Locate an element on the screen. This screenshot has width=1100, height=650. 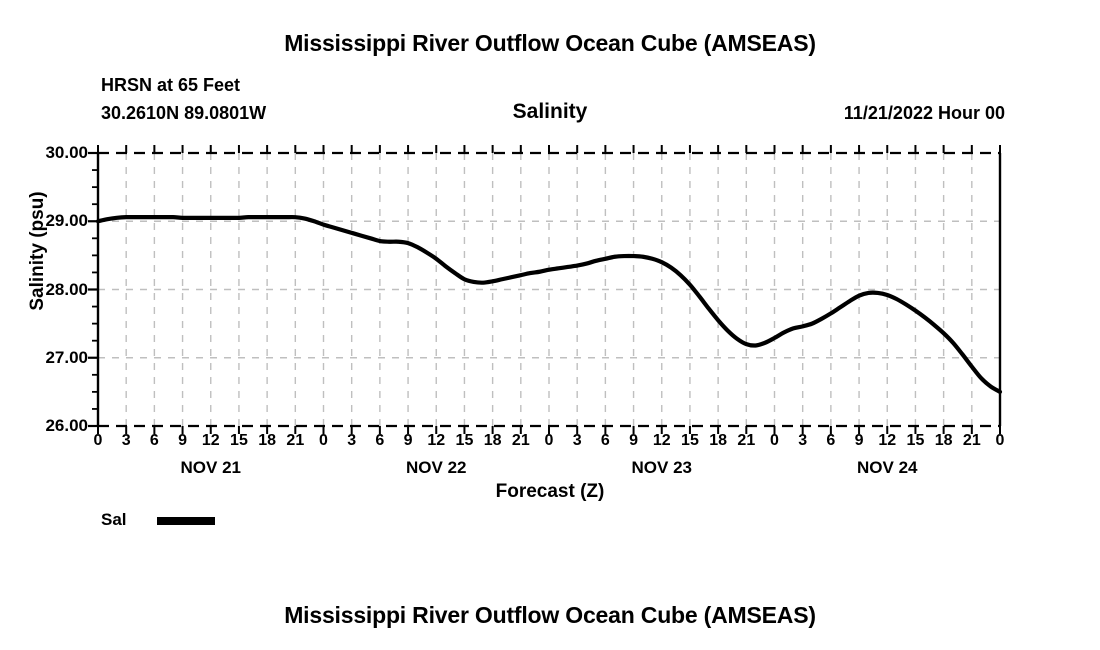
y-tick-label: 29.00 is located at coordinates (66, 221).